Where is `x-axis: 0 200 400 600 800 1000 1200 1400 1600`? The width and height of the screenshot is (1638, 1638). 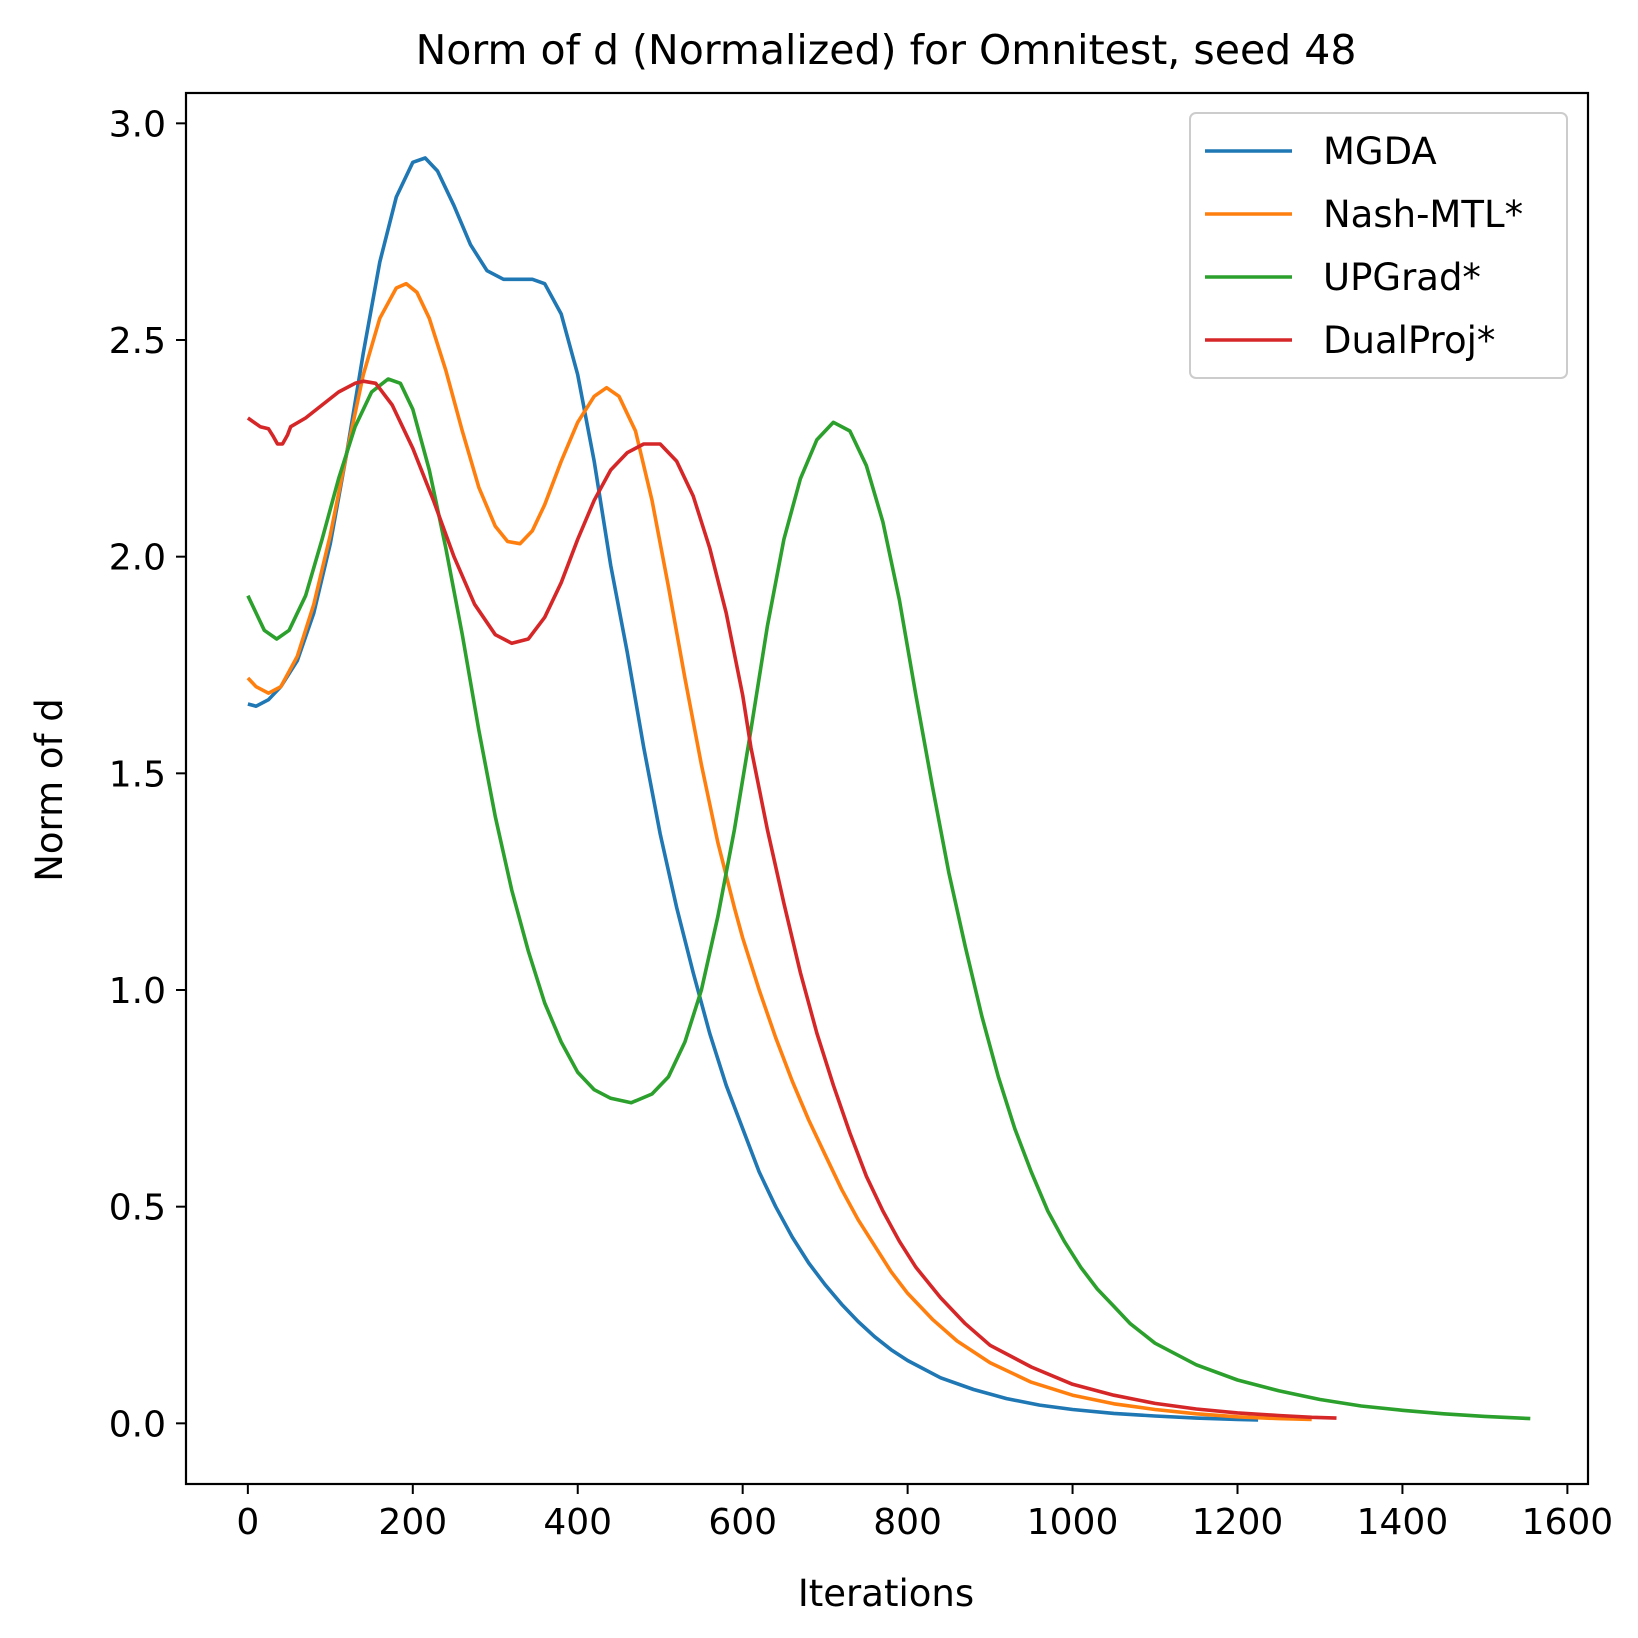 x-axis: 0 200 400 600 800 1000 1200 1400 1600 is located at coordinates (924, 1513).